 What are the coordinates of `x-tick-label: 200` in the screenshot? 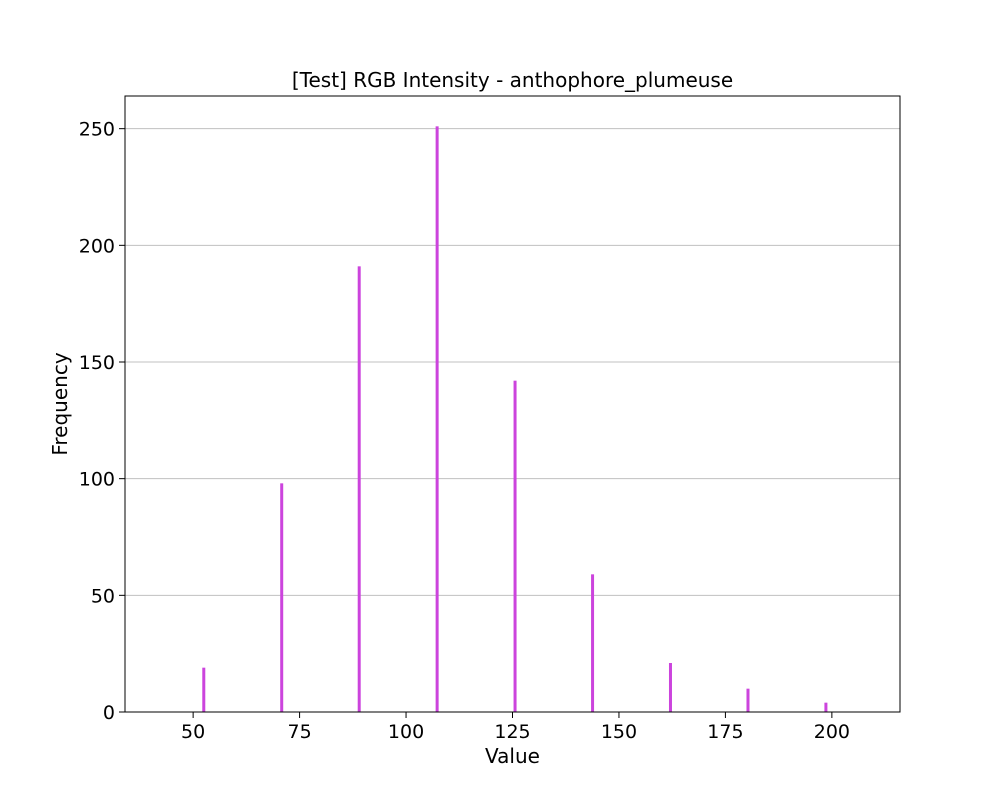 It's located at (832, 732).